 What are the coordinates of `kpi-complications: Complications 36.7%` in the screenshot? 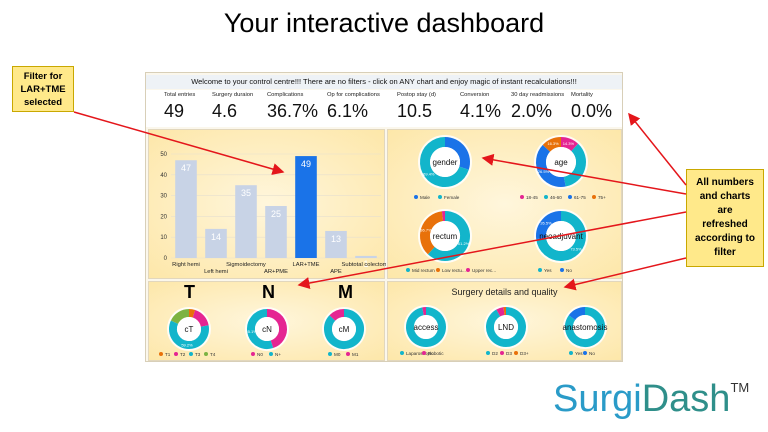 It's located at (296, 106).